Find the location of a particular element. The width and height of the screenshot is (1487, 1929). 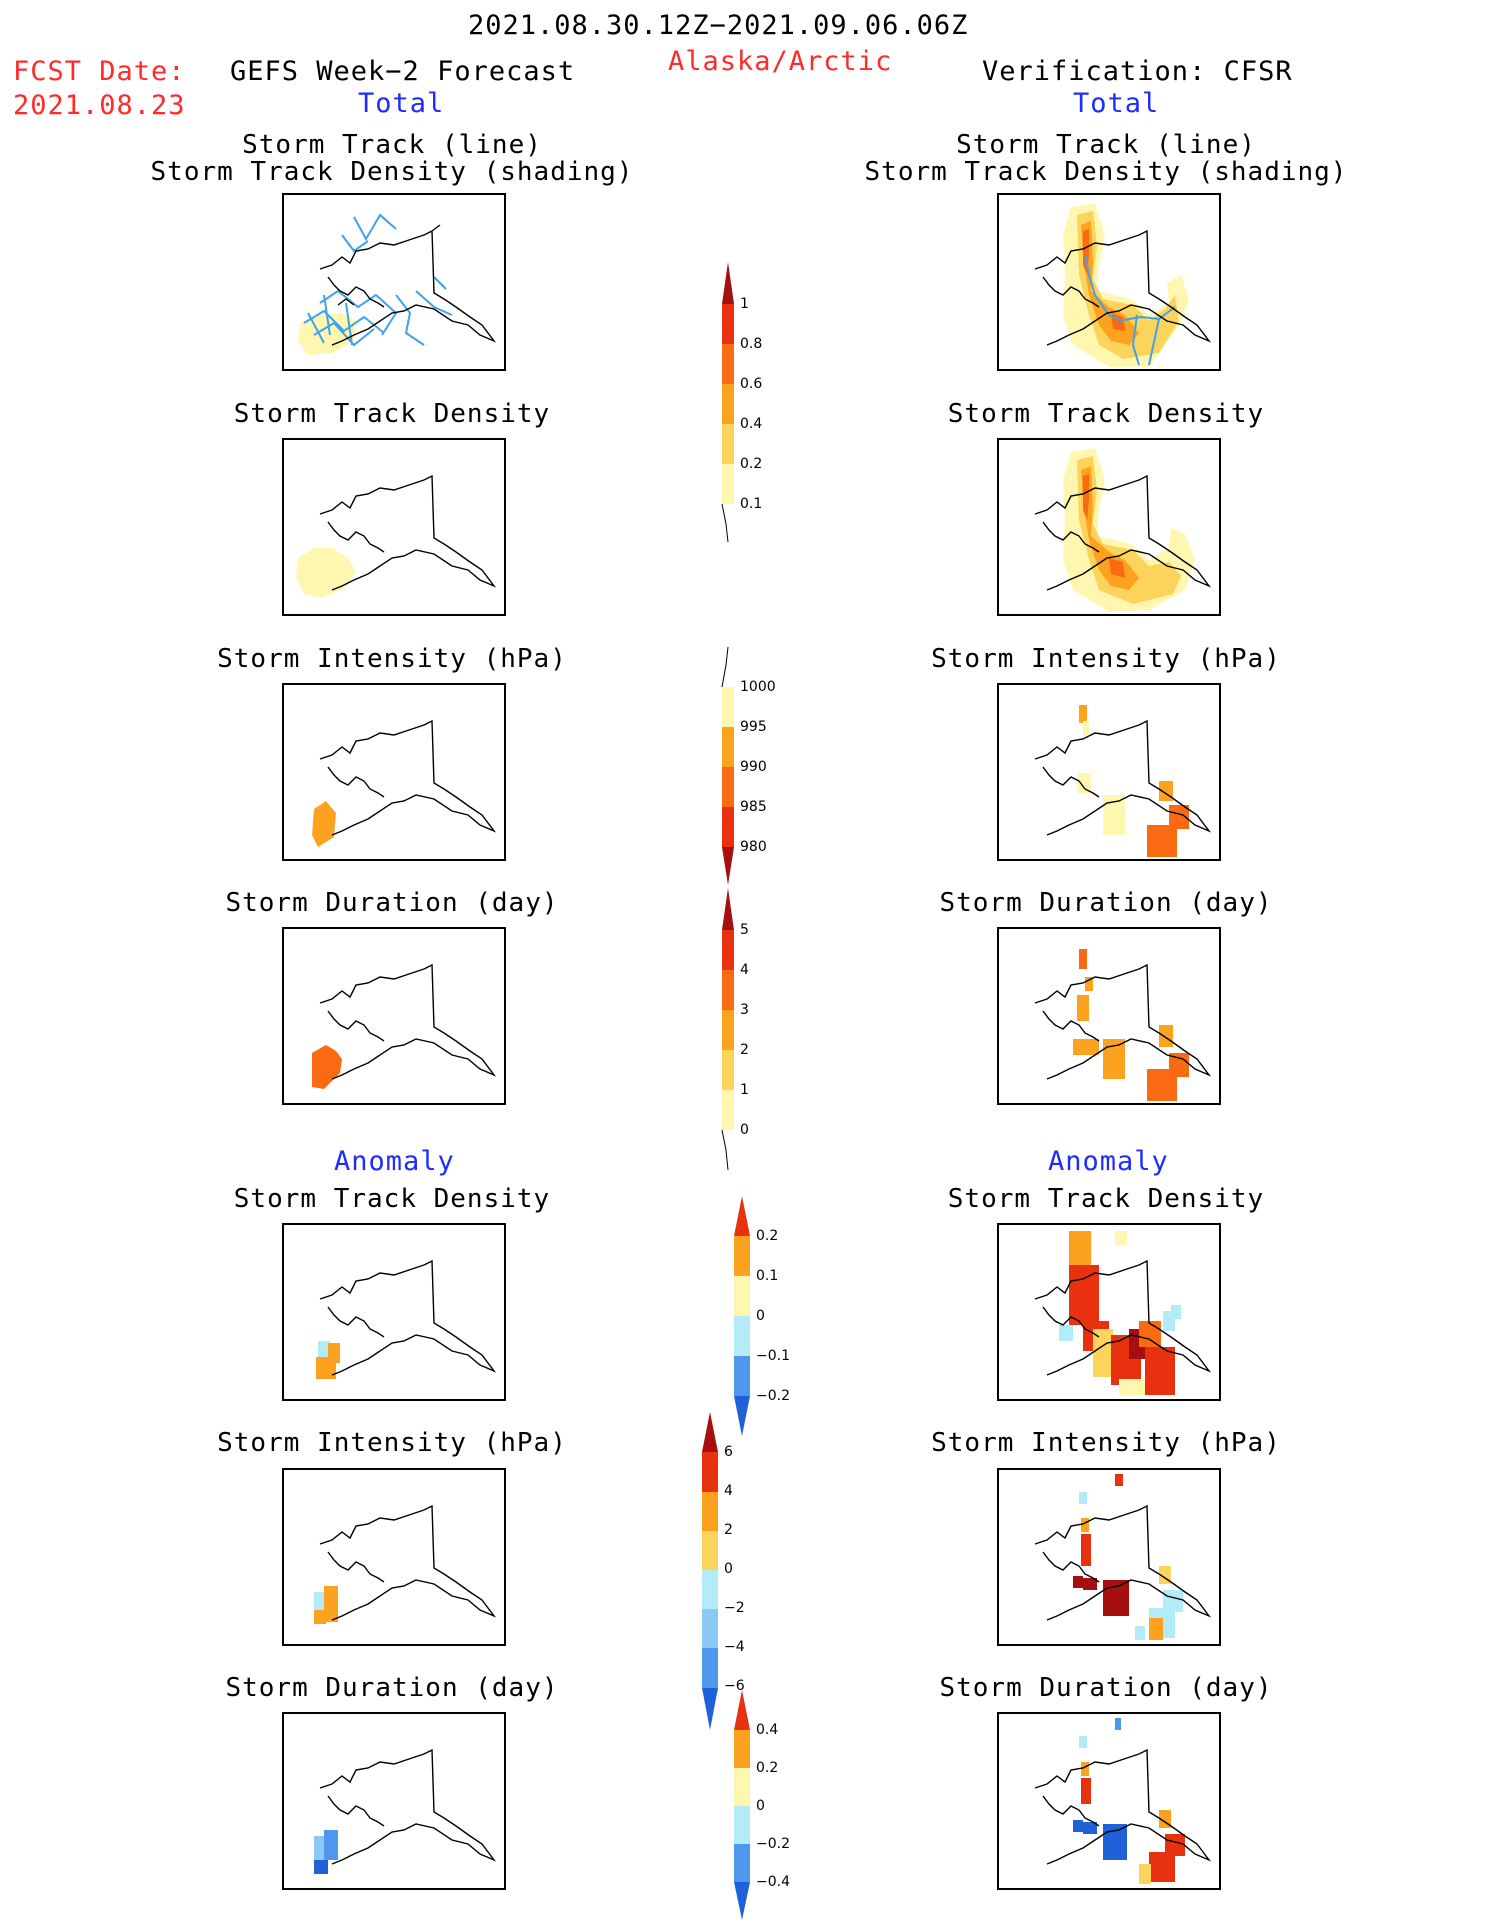

left-anom-intensity-map is located at coordinates (394, 1557).